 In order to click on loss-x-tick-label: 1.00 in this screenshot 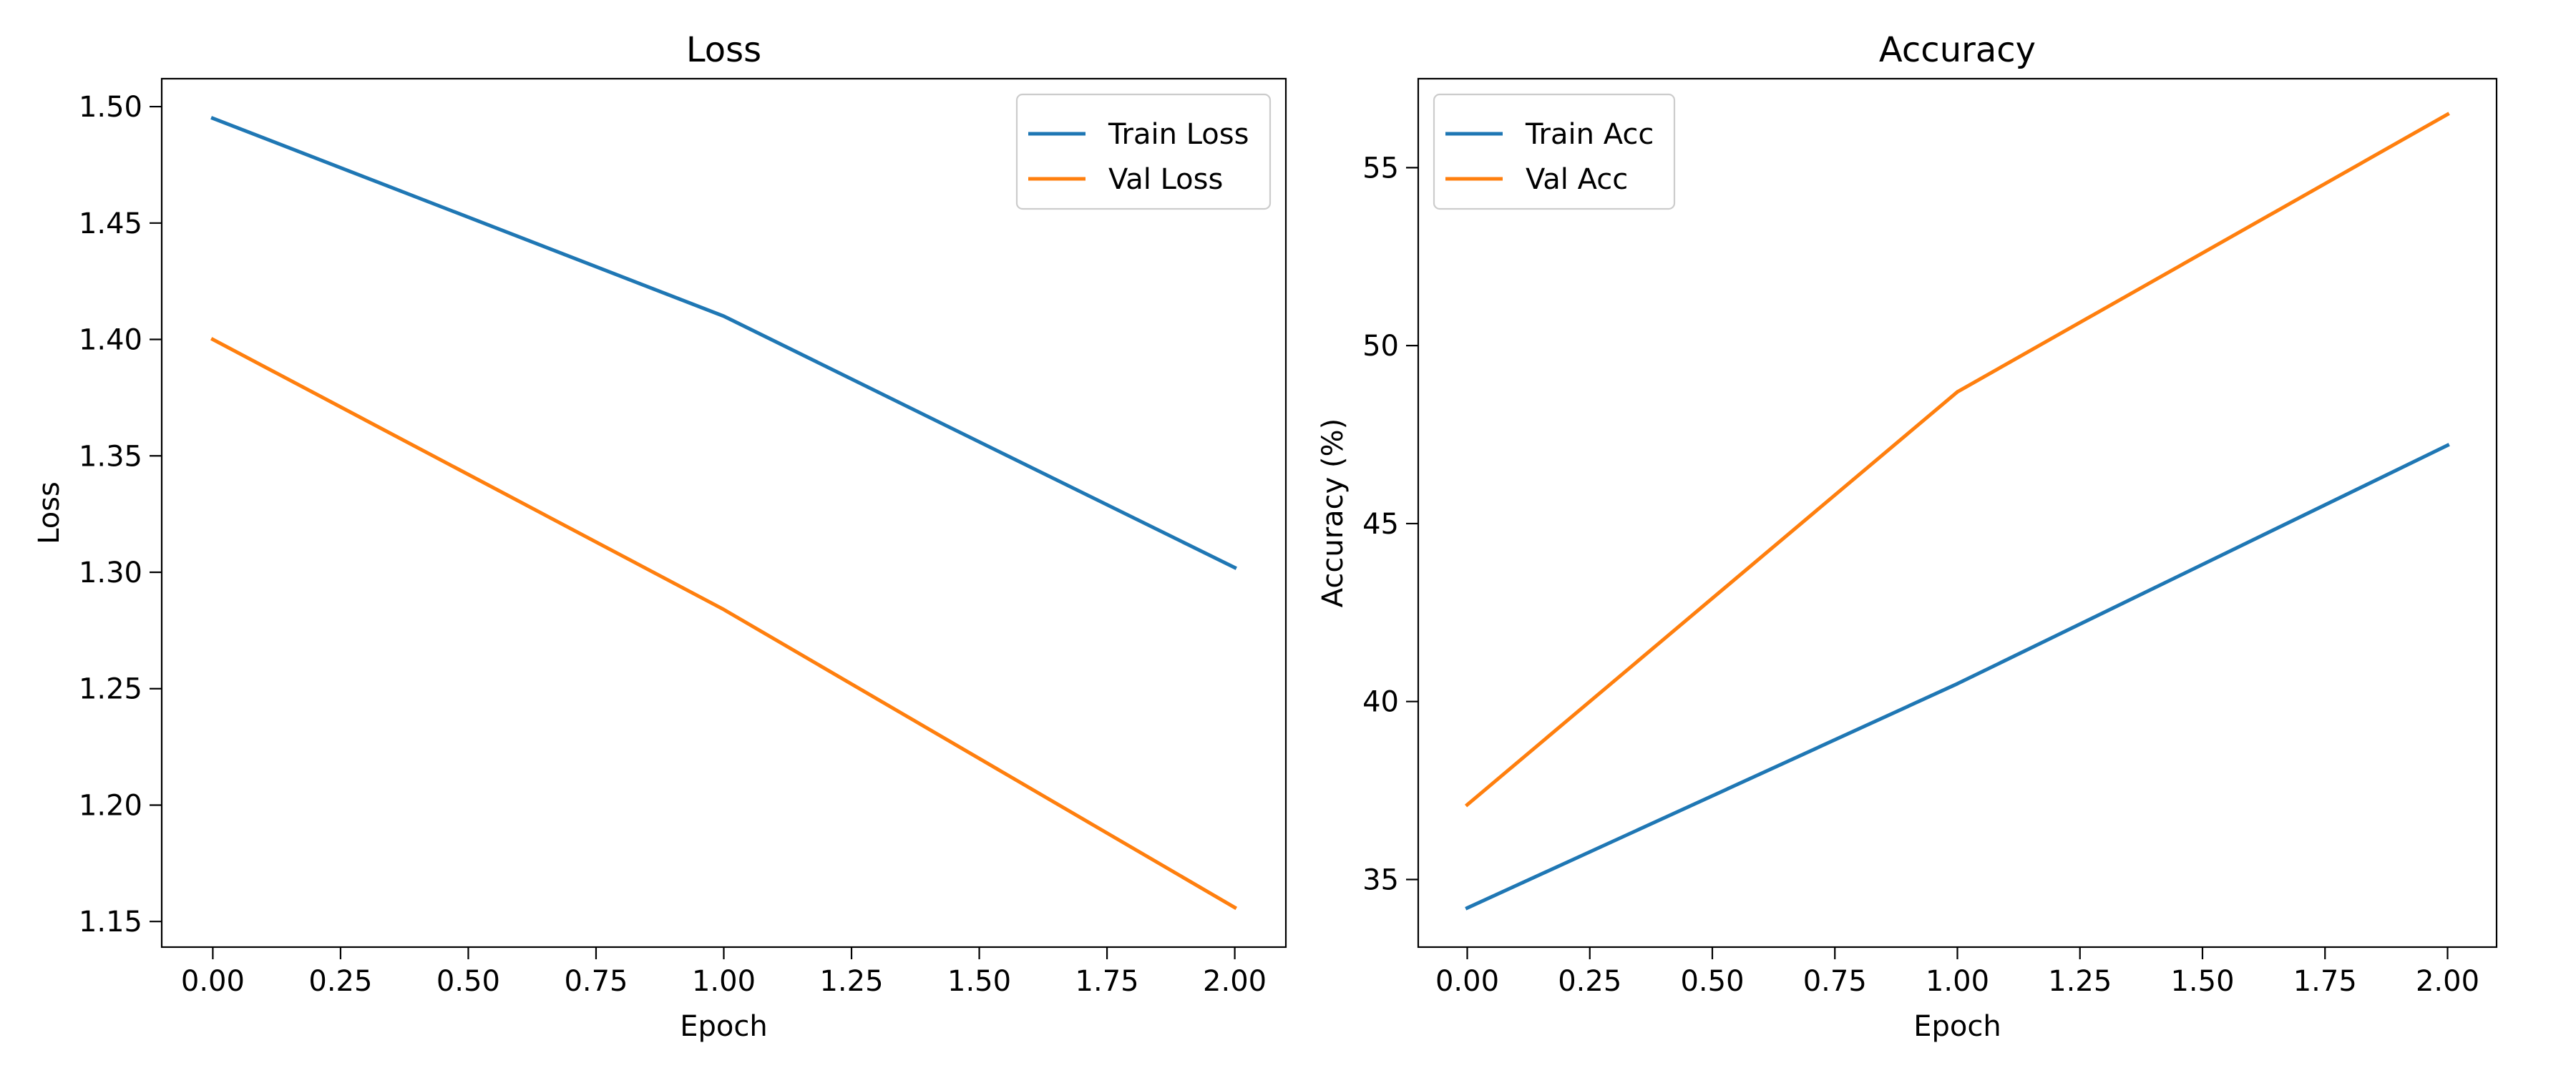, I will do `click(724, 981)`.